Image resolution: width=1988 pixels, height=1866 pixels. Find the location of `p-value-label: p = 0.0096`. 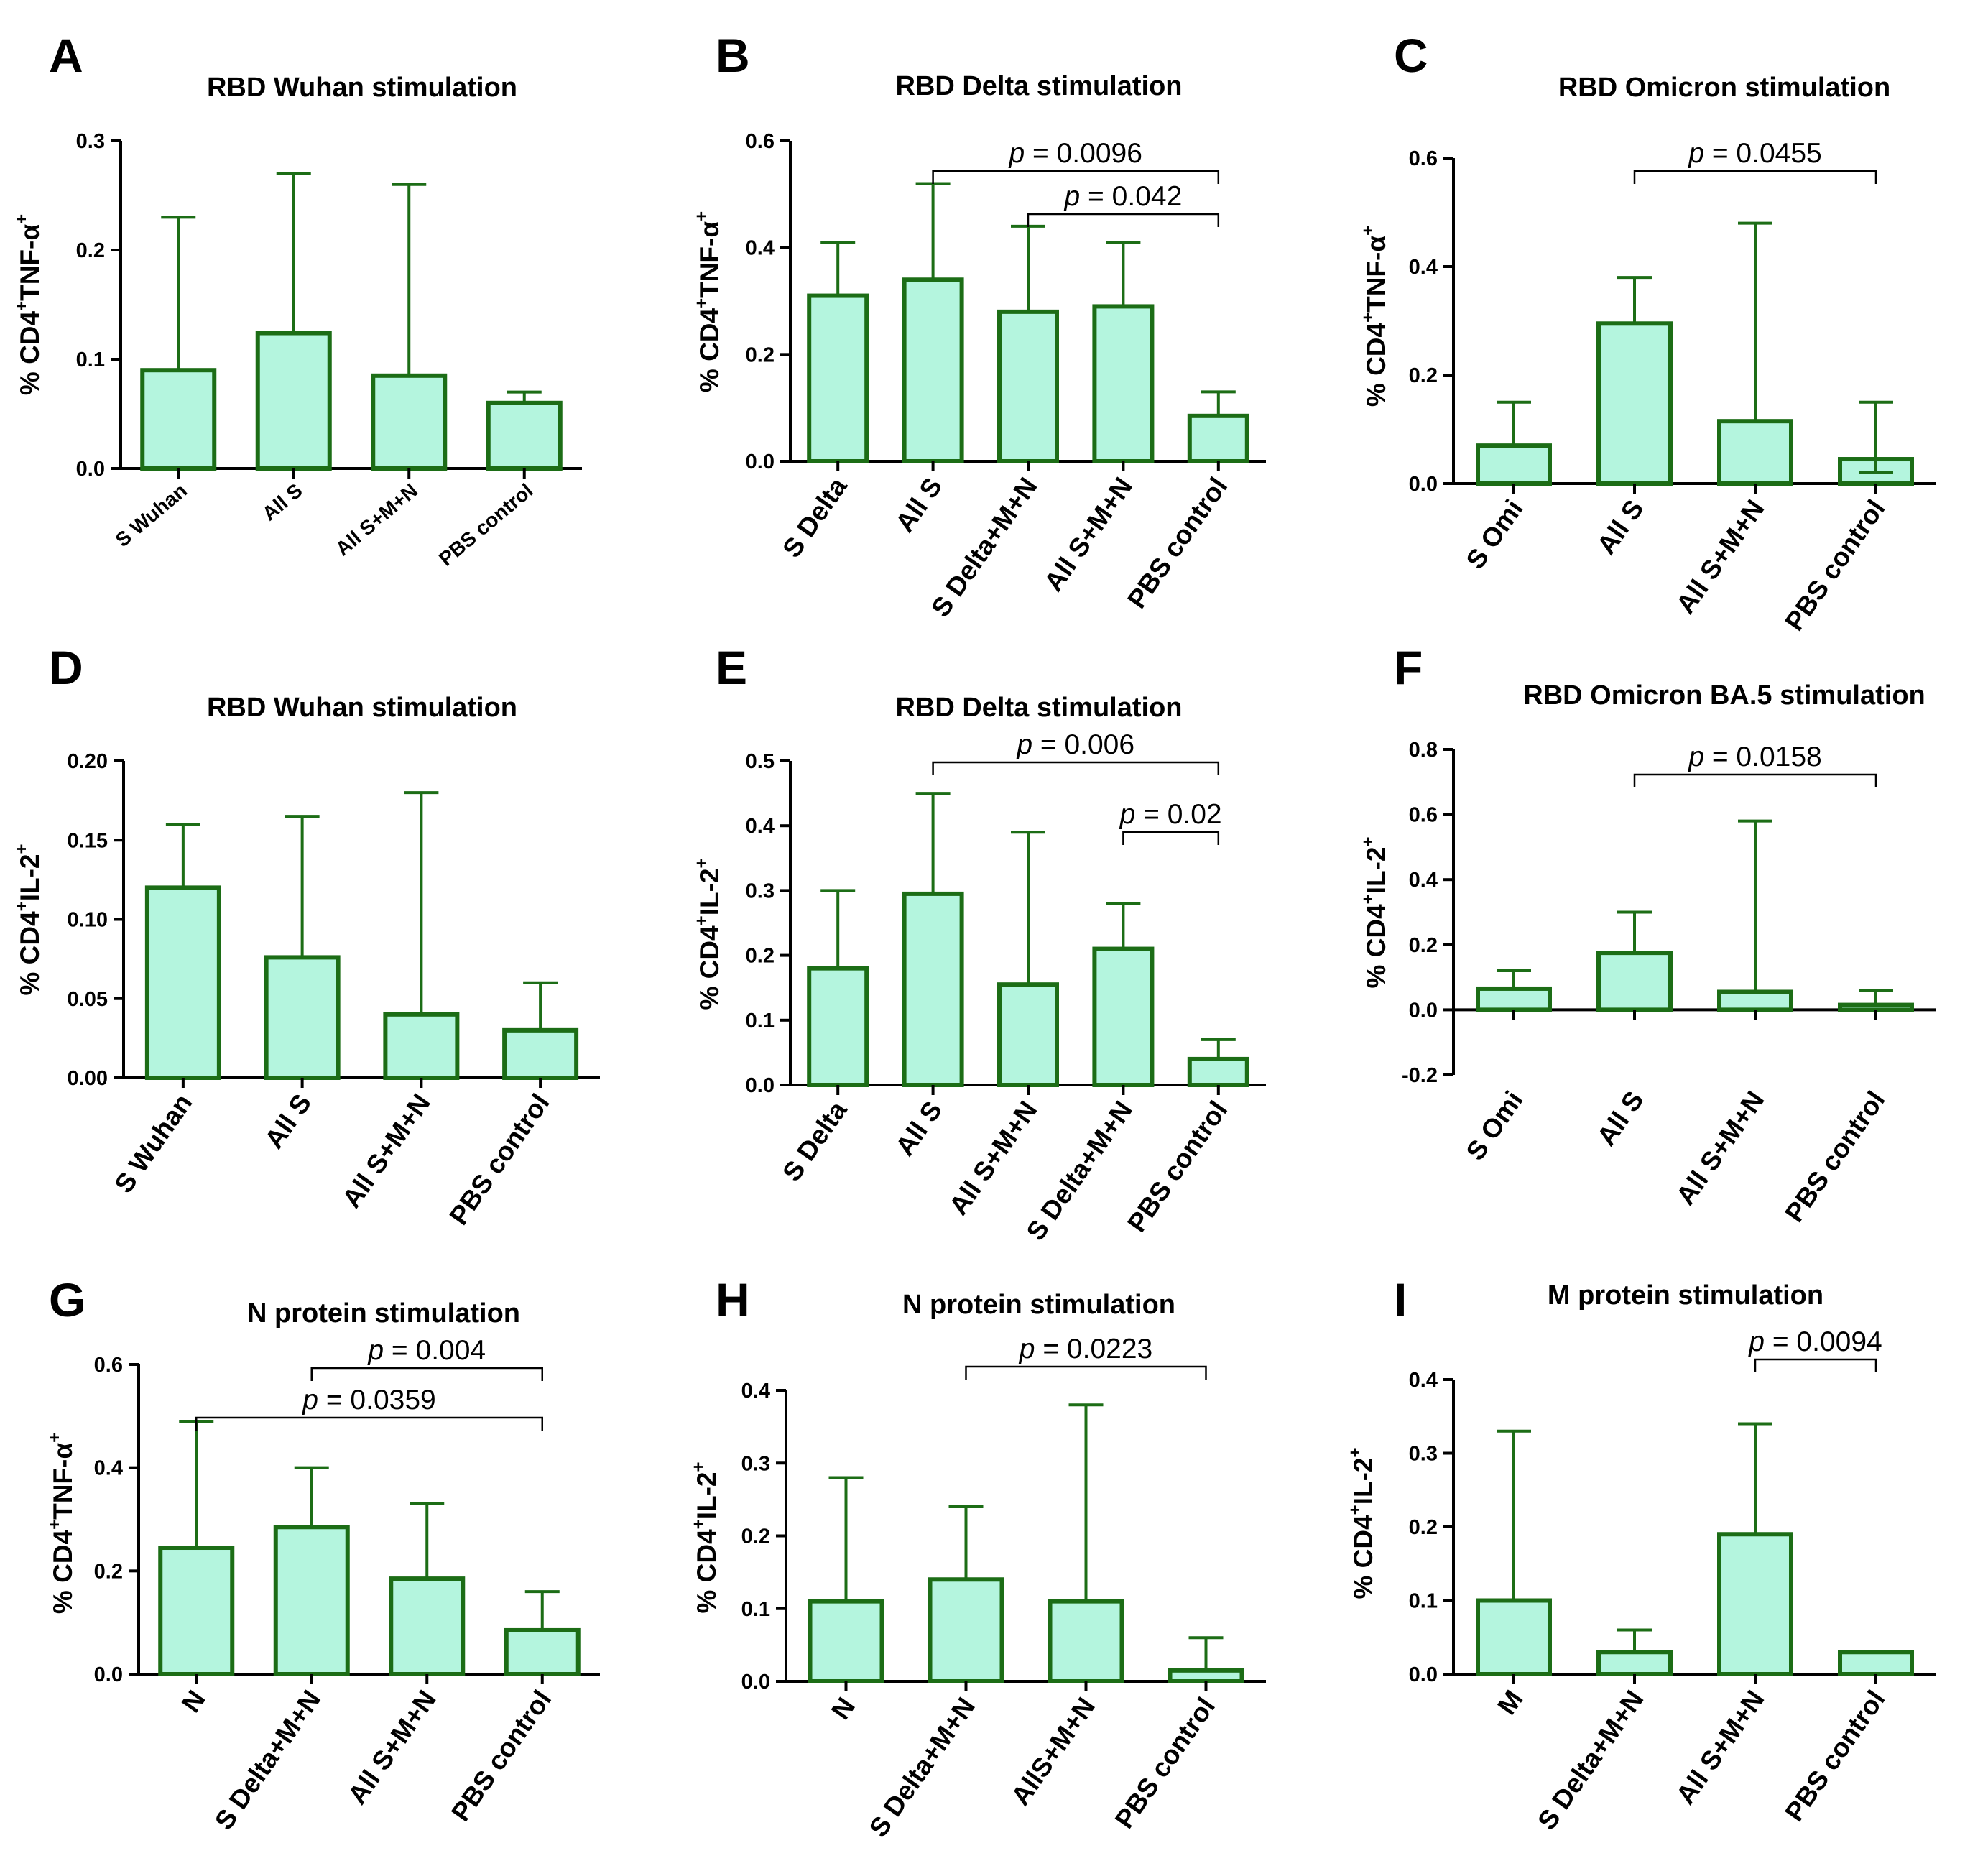

p-value-label: p = 0.0096 is located at coordinates (1075, 153).